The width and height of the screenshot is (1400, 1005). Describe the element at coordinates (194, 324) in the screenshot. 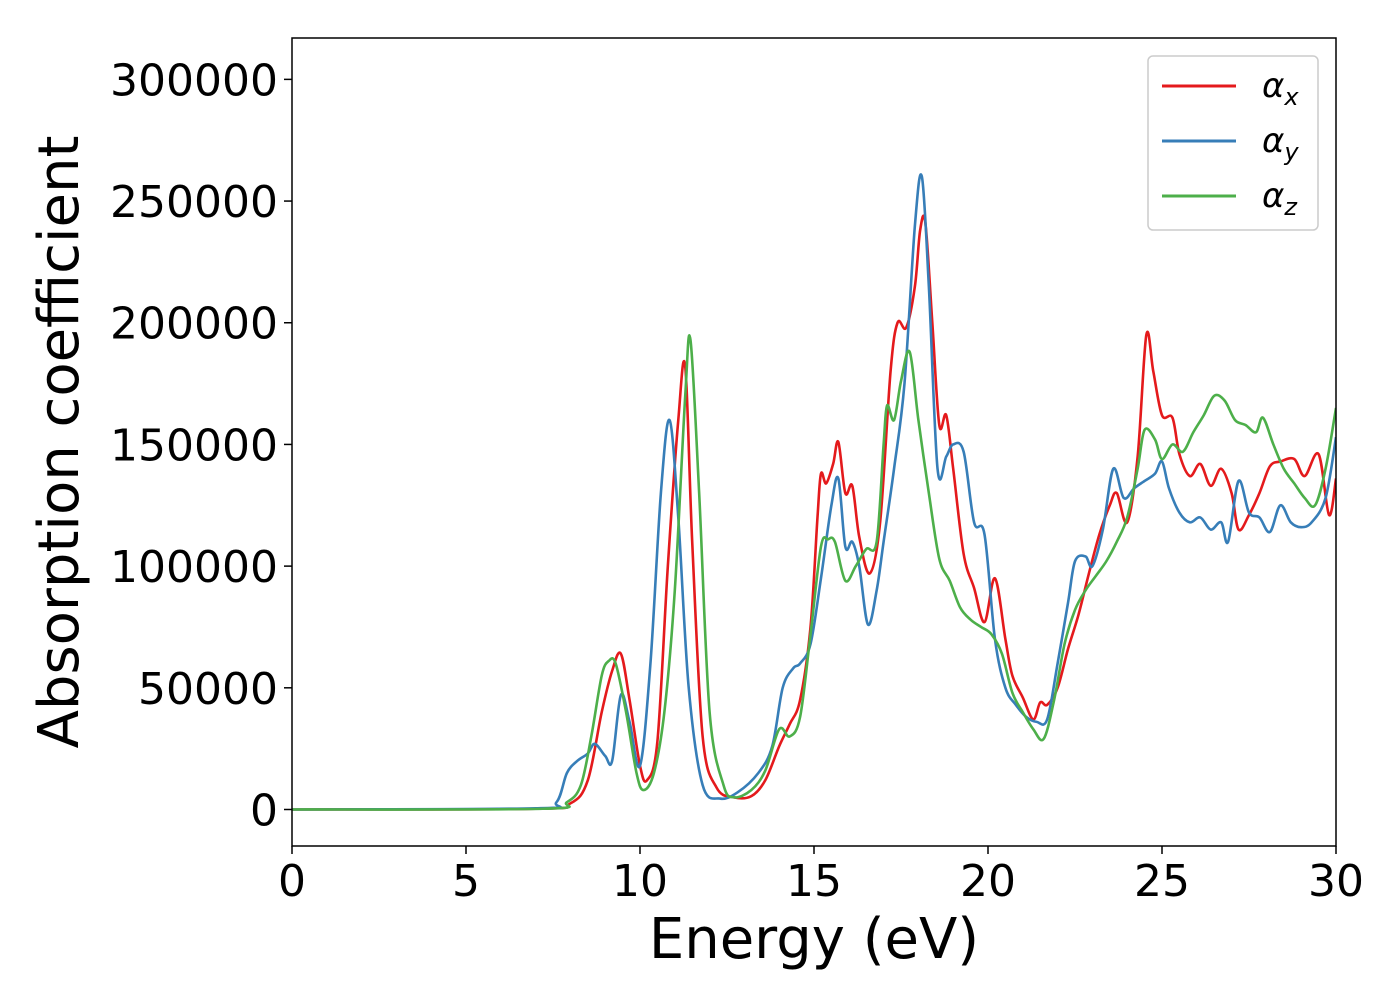

I see `y-tick-label: 200000` at that location.